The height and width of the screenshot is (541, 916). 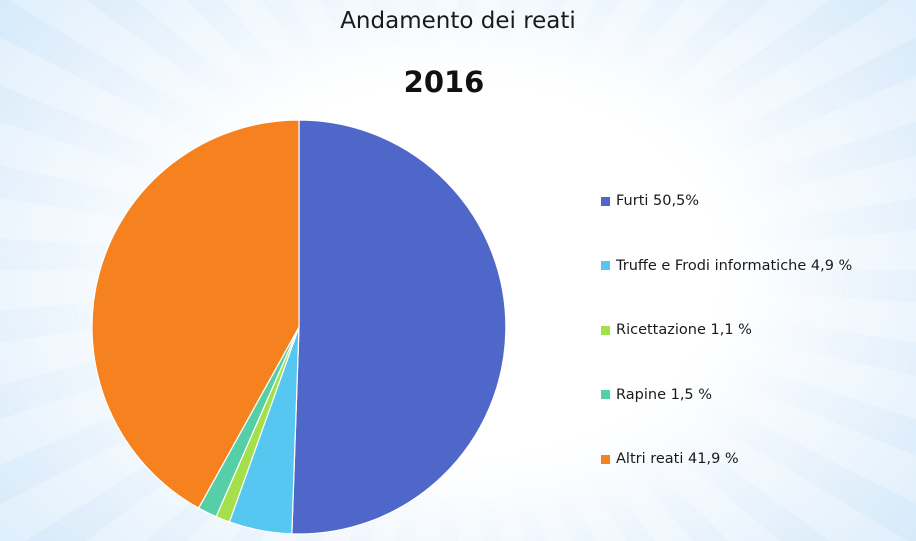 I want to click on legend-label: Furti 50,5%, so click(x=658, y=201).